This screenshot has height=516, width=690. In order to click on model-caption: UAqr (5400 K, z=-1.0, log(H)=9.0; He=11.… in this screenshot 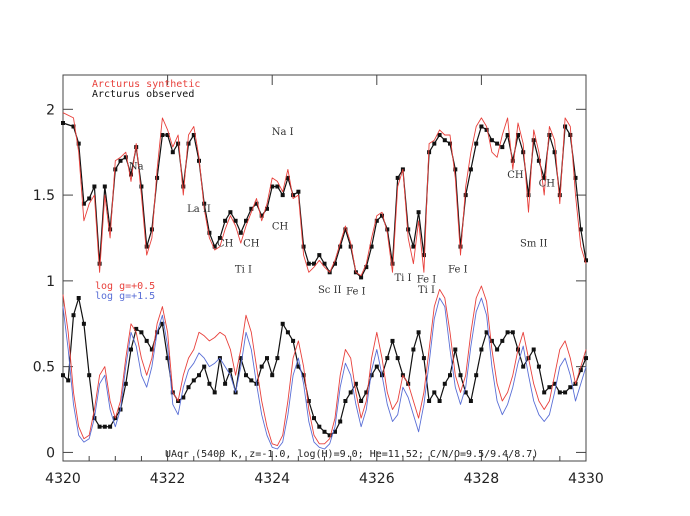, I will do `click(351, 454)`.